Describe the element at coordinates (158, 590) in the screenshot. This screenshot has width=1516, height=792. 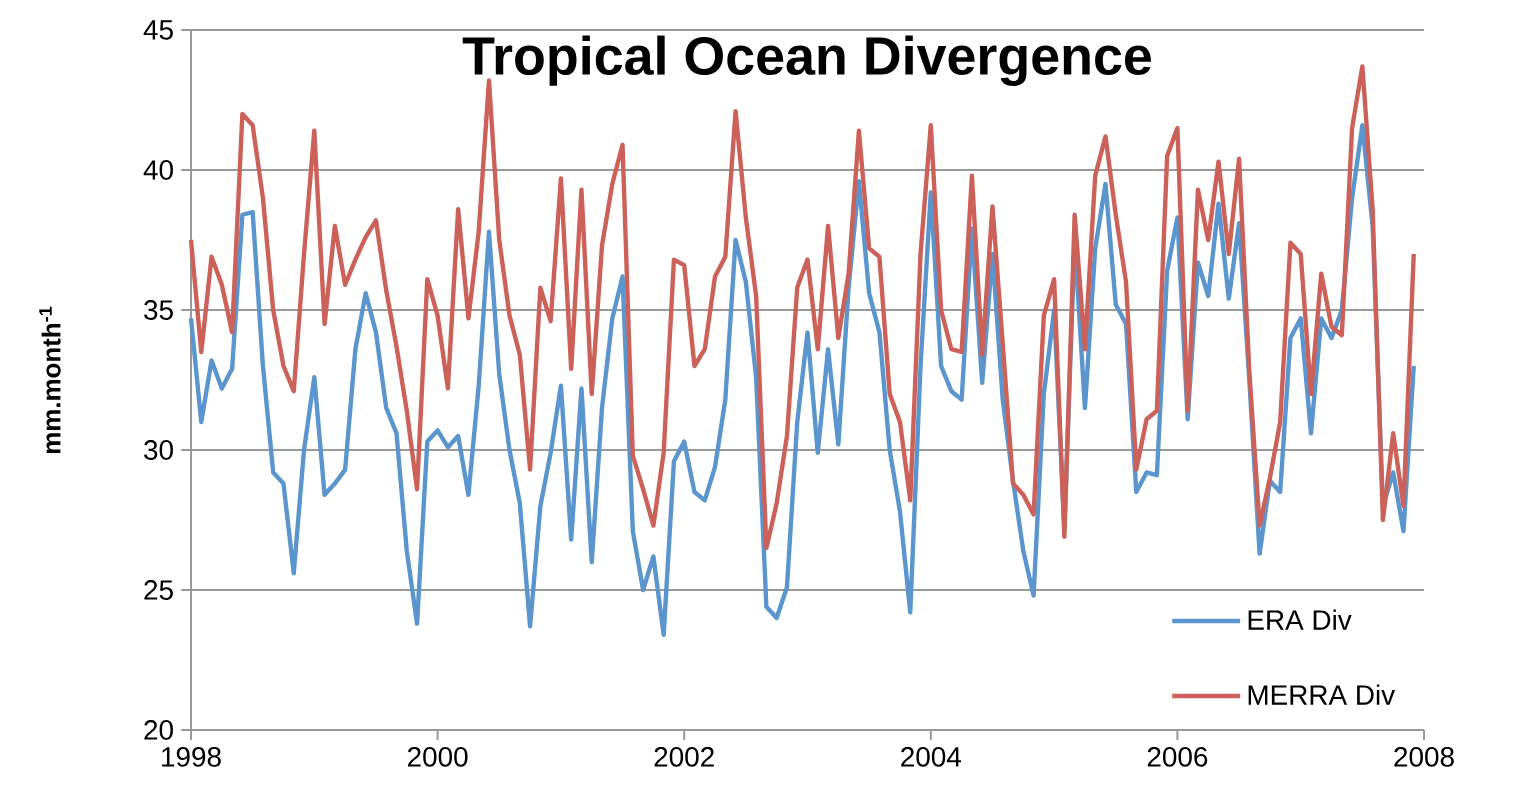
I see `y-tick-label: 25` at that location.